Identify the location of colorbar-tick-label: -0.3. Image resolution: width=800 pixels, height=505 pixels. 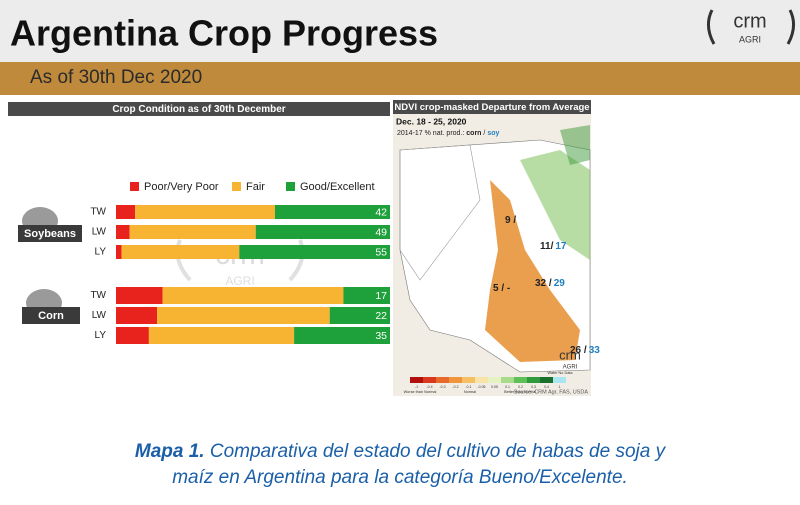
(442, 387).